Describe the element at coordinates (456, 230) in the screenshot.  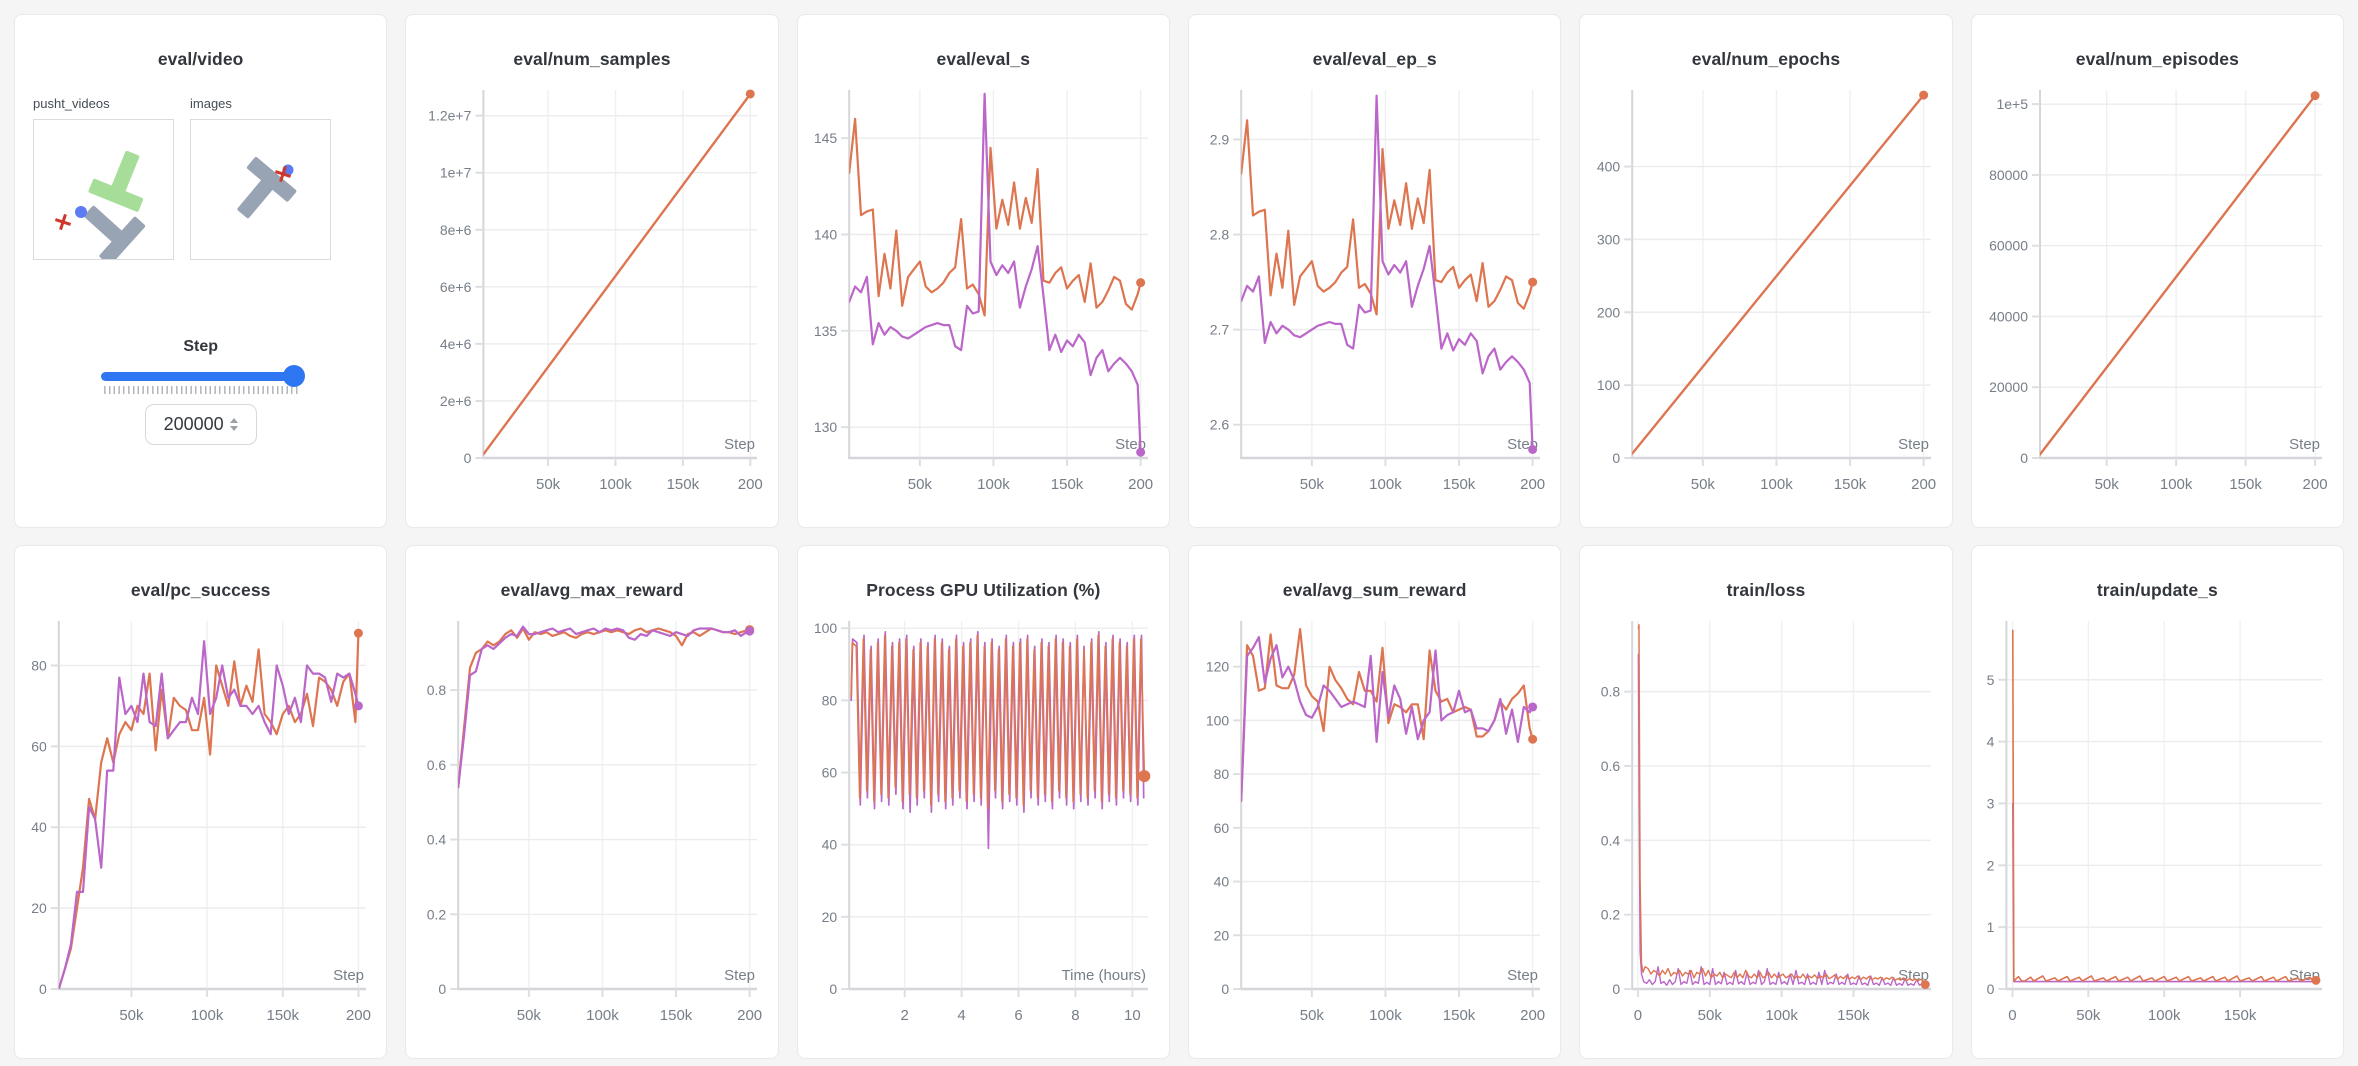
I see `svg-text: 8e+6` at that location.